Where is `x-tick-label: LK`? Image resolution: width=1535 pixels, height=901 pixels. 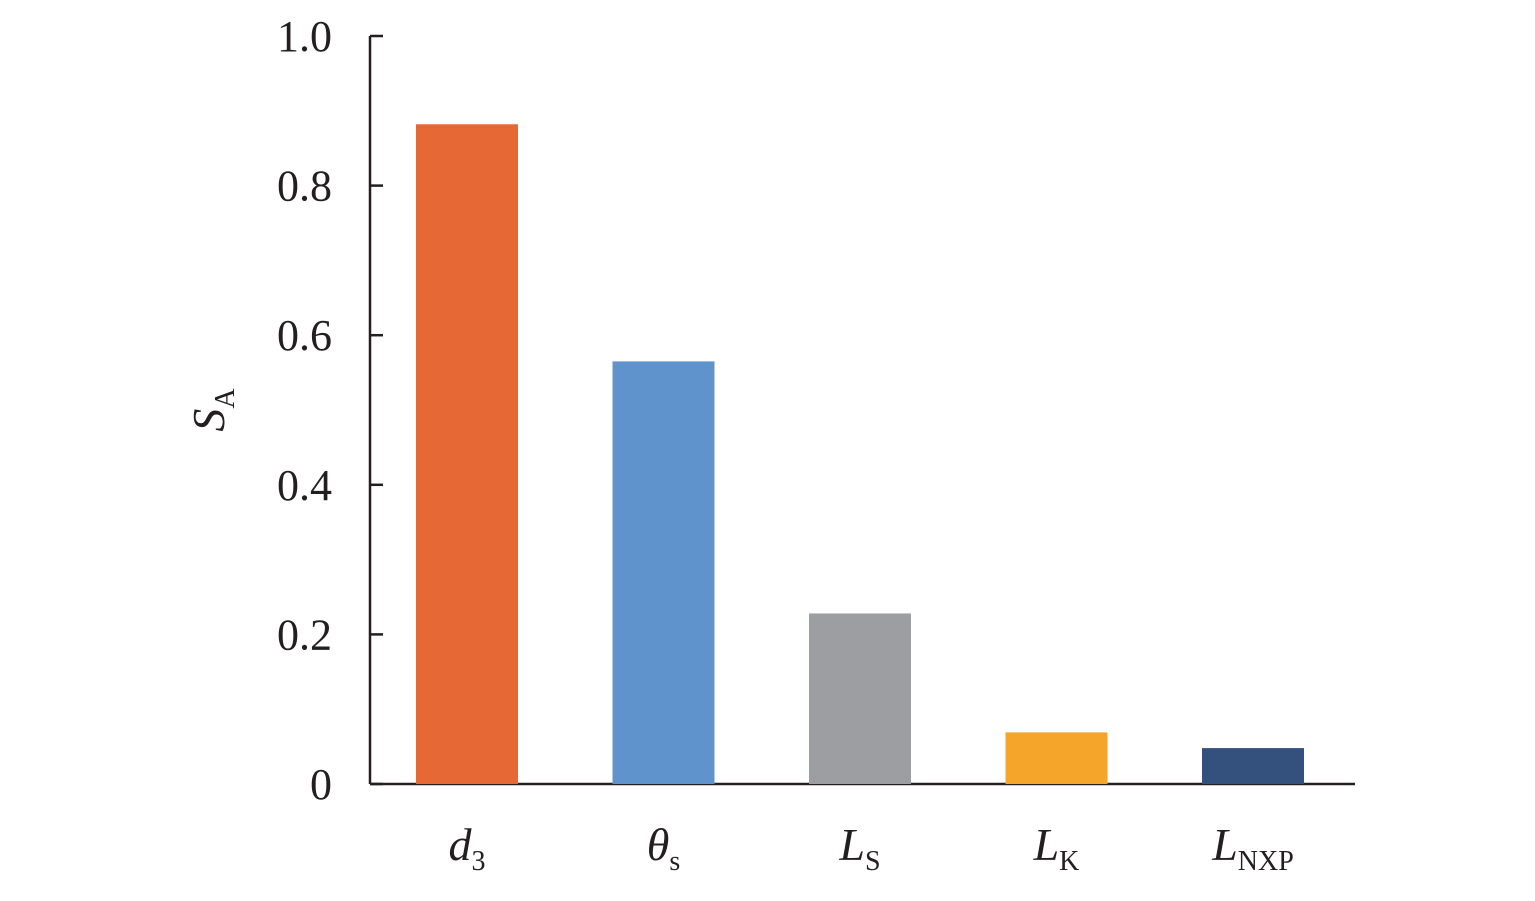 x-tick-label: LK is located at coordinates (1056, 848).